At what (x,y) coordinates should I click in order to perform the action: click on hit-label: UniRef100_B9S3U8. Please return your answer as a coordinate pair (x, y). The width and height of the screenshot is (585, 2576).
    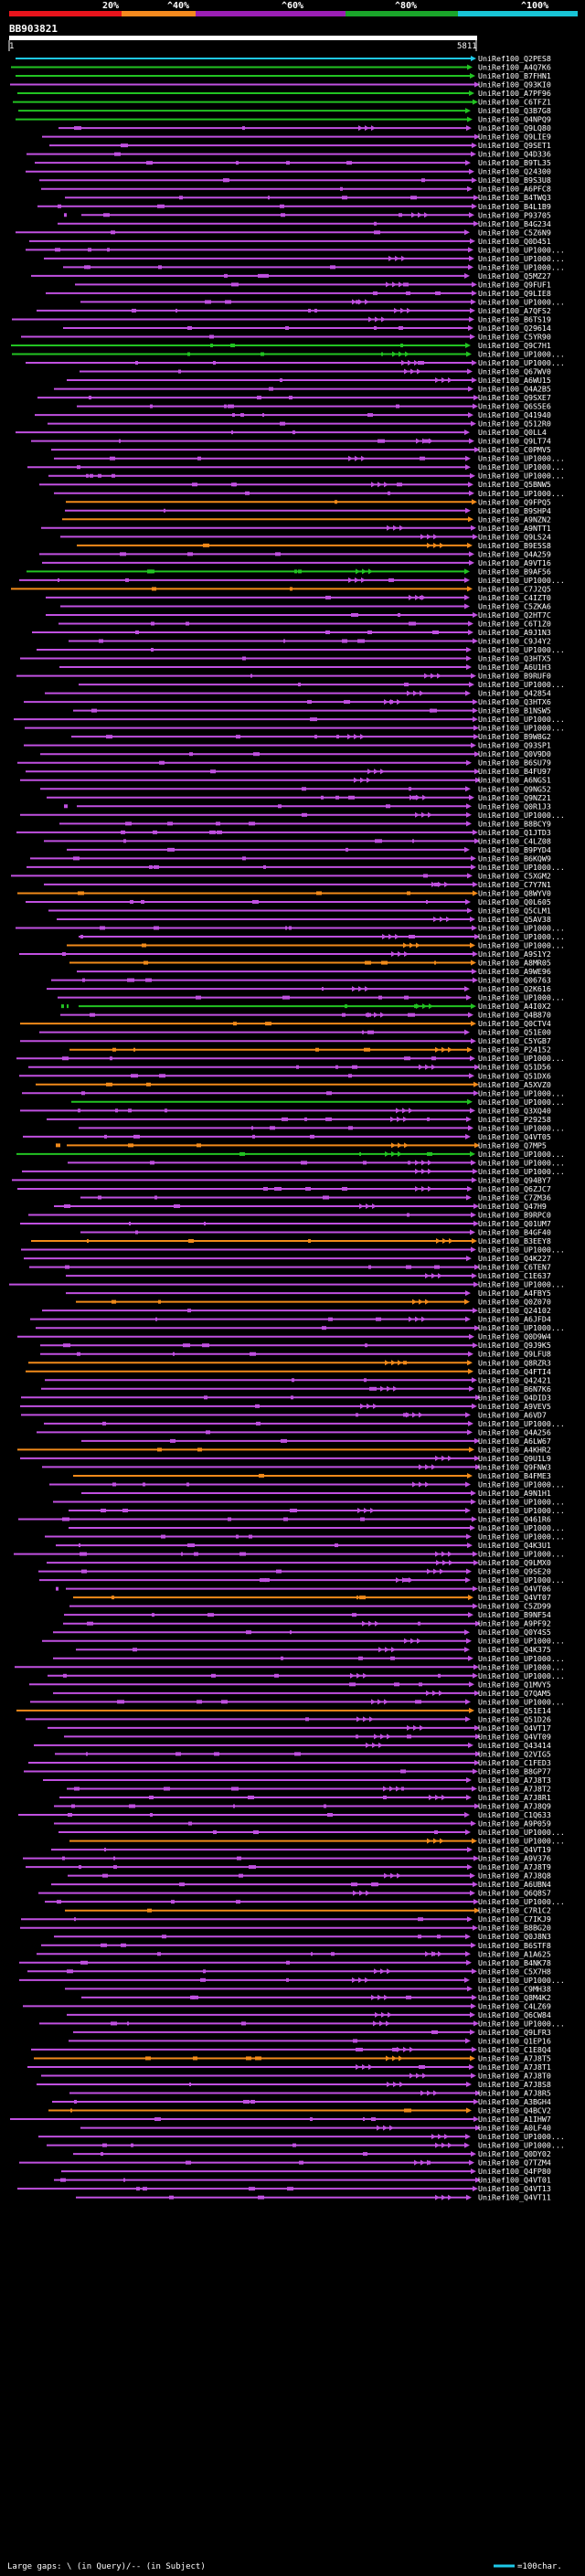
    Looking at the image, I should click on (514, 180).